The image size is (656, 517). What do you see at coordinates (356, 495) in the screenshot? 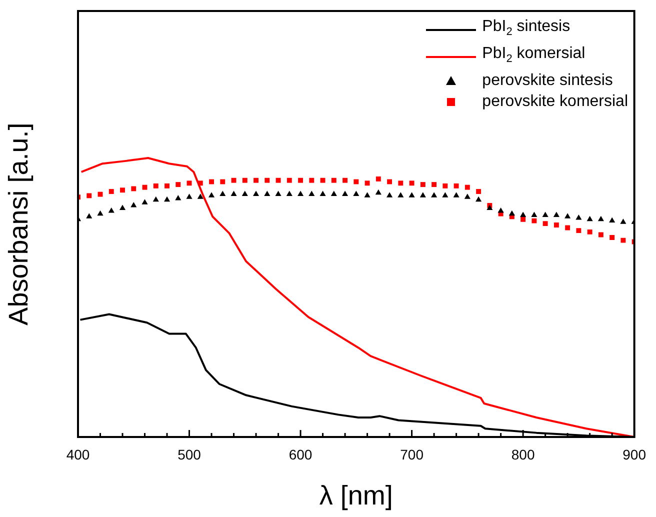
I see `x-axis-title: λ [nm]` at bounding box center [356, 495].